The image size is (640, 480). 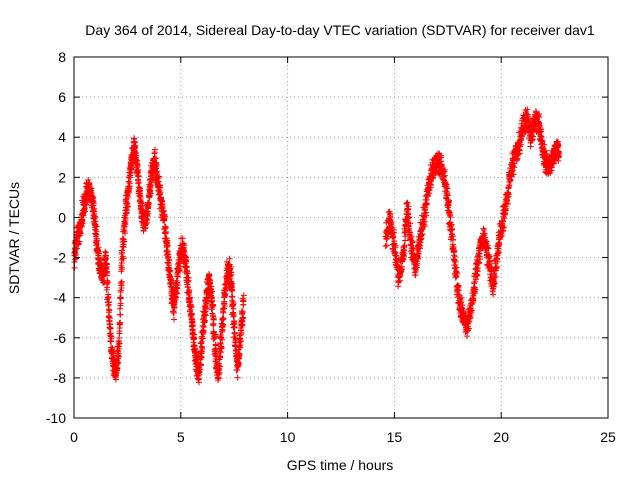 I want to click on y-tick-label: -4, so click(x=60, y=298).